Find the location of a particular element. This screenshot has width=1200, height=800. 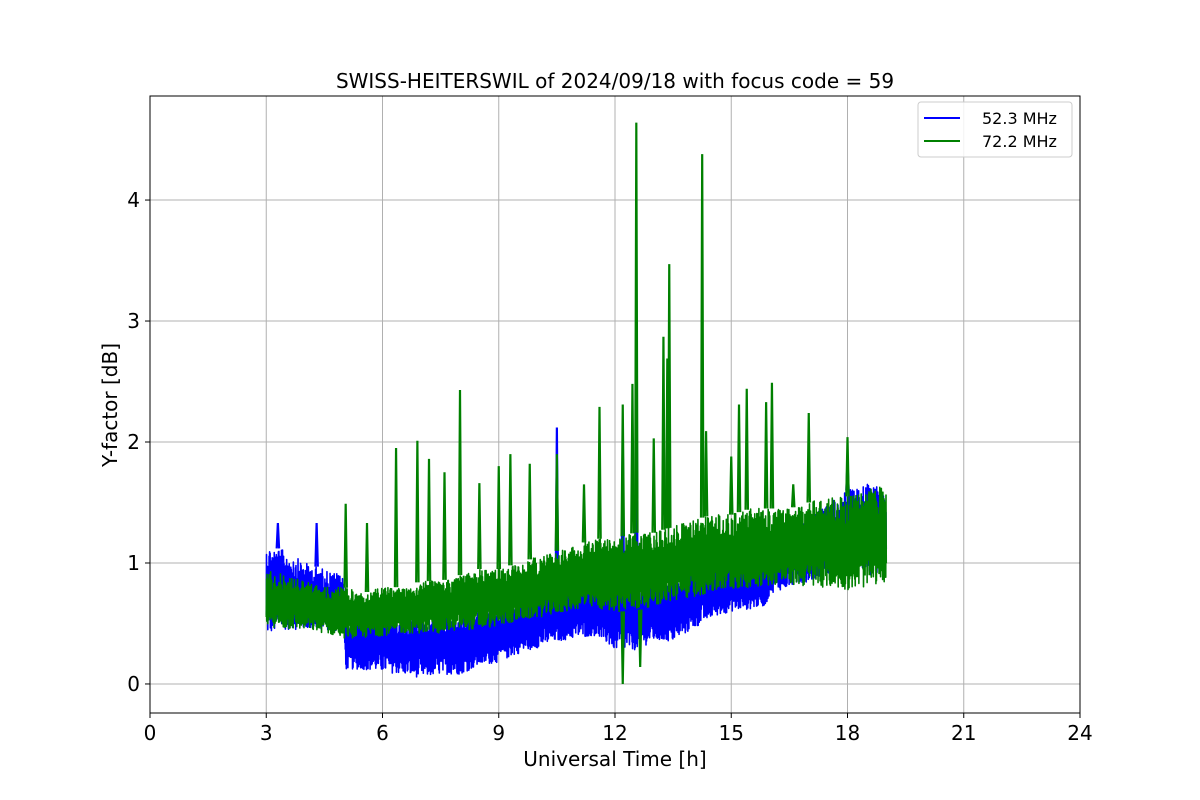

y-tick-label: 1 is located at coordinates (133, 563).